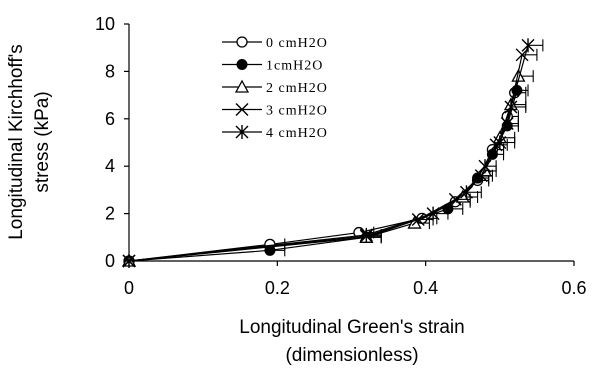  Describe the element at coordinates (297, 111) in the screenshot. I see `legend-label: 3 cmH2O` at that location.